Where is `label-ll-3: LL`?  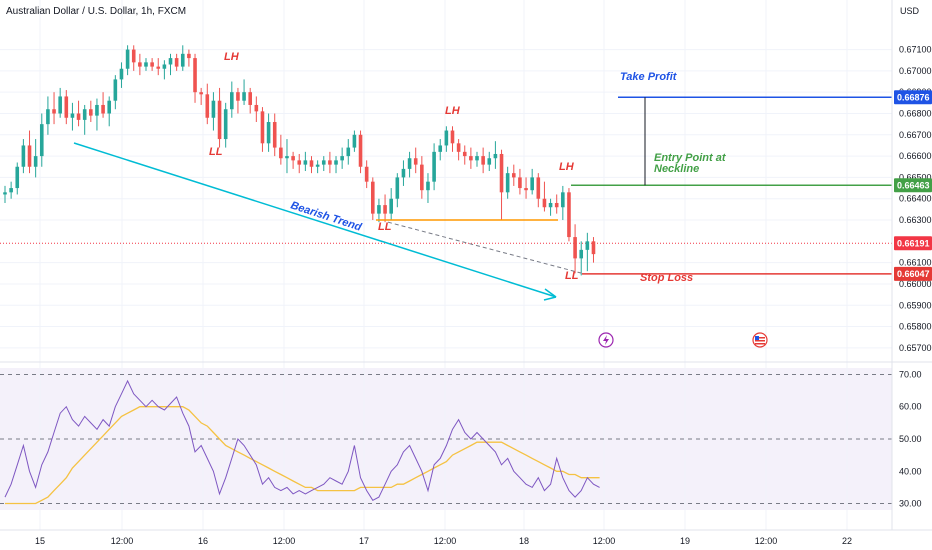
label-ll-3: LL is located at coordinates (572, 276).